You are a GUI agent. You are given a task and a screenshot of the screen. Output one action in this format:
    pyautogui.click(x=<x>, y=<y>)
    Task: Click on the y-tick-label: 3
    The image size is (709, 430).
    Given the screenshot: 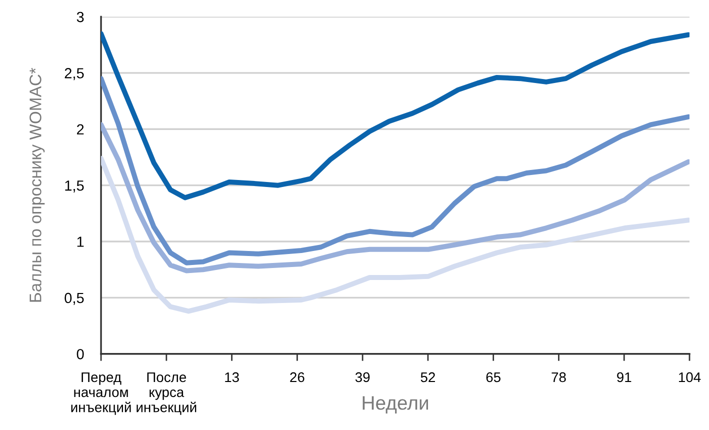 What is the action you would take?
    pyautogui.click(x=80, y=17)
    